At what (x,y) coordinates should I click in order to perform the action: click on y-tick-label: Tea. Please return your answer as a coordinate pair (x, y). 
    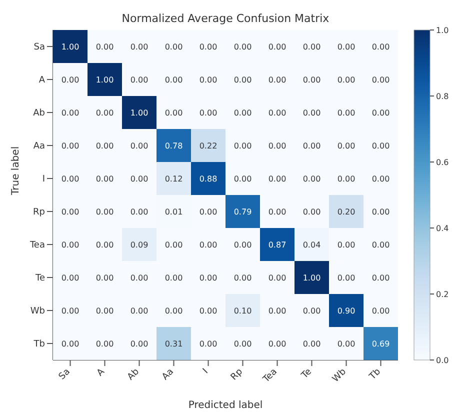
    Looking at the image, I should click on (36, 245).